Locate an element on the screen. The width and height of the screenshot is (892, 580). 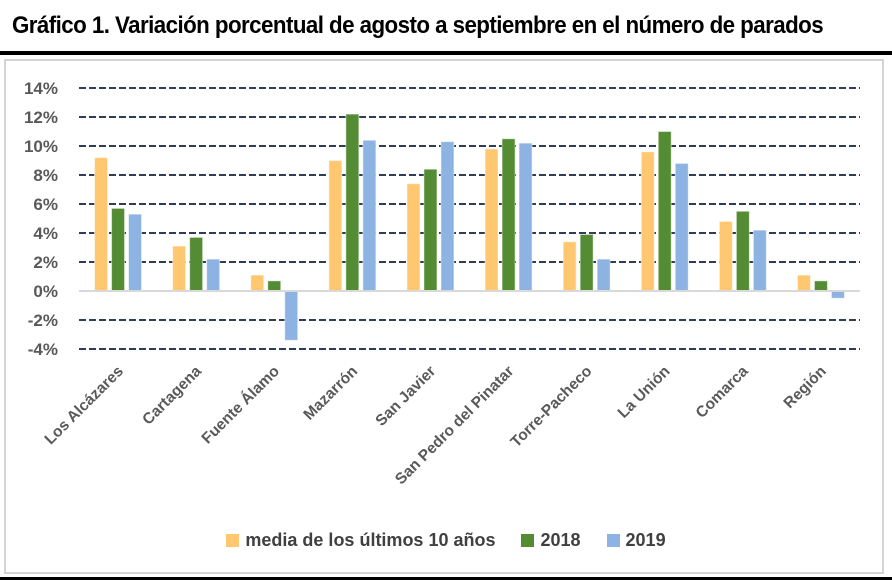
y-tick-label: -2% is located at coordinates (43, 320).